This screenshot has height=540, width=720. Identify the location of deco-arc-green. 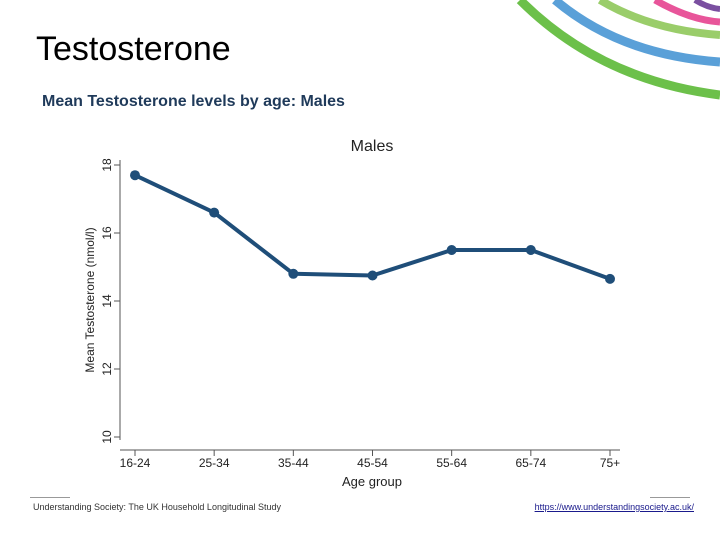
(618, 50).